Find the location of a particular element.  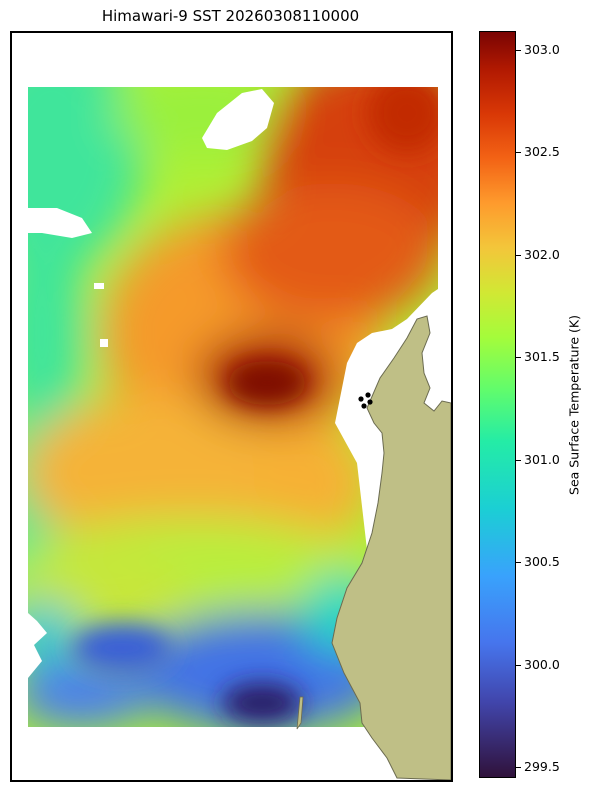

land-area is located at coordinates (391, 547).